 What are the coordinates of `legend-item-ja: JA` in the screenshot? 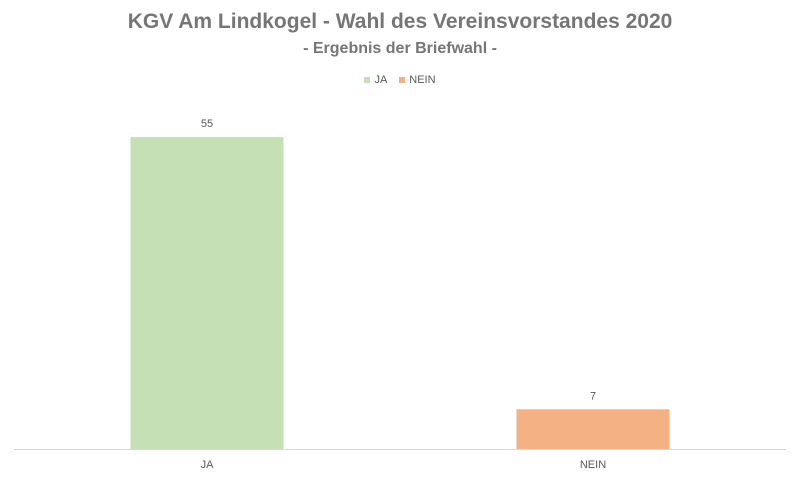 It's located at (375, 80).